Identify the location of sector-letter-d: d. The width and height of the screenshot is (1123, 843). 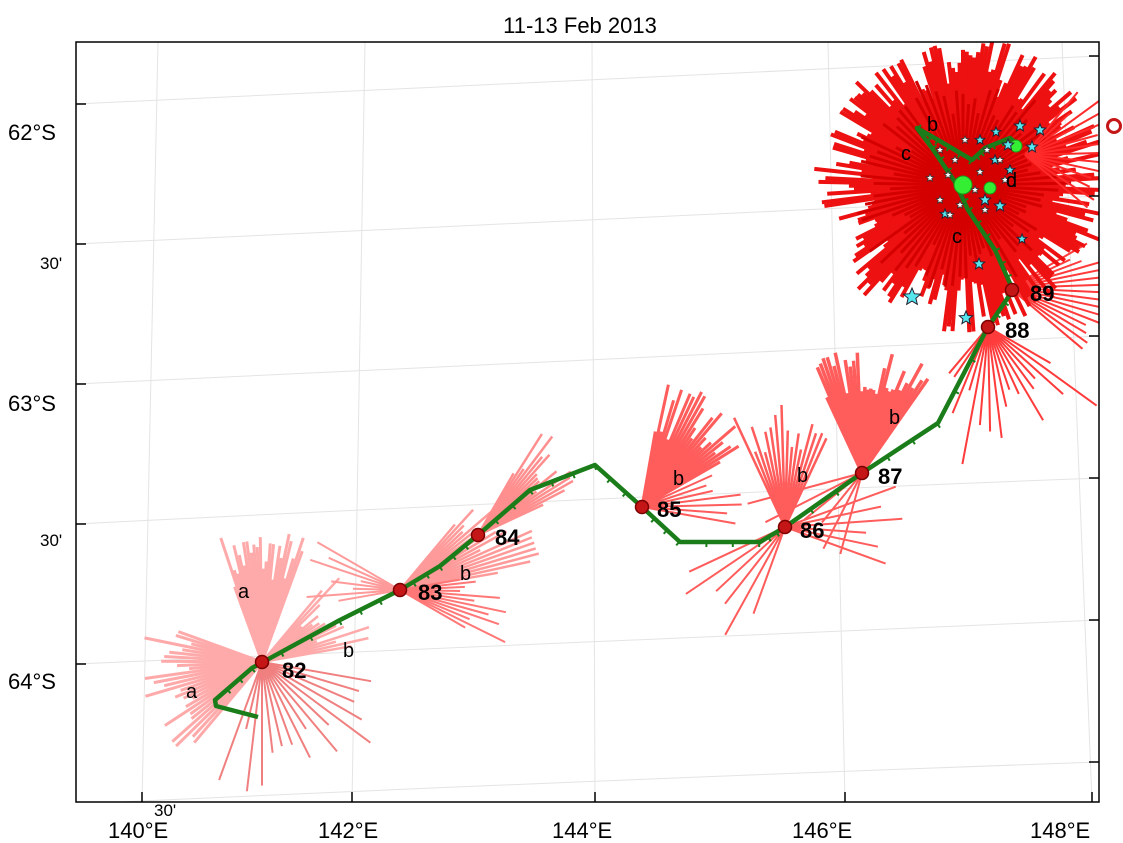
(1011, 181).